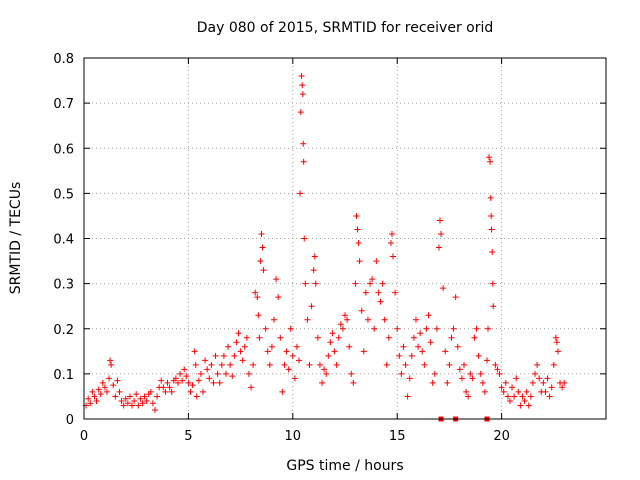 Image resolution: width=640 pixels, height=480 pixels. Describe the element at coordinates (63, 375) in the screenshot. I see `y-tick-label: 0.1` at that location.